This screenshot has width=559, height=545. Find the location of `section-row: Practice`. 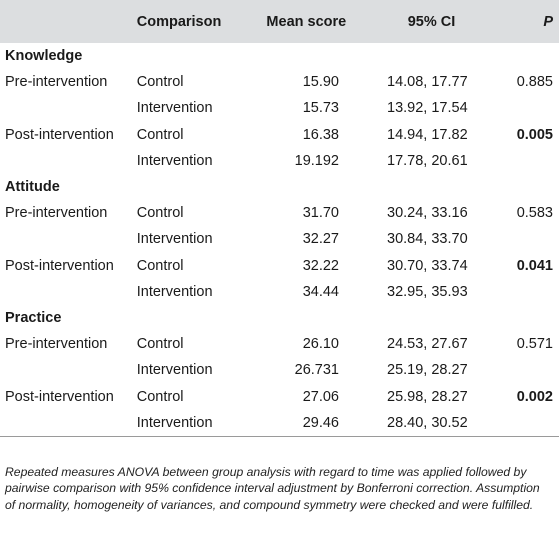

section-row: Practice is located at coordinates (279, 318).